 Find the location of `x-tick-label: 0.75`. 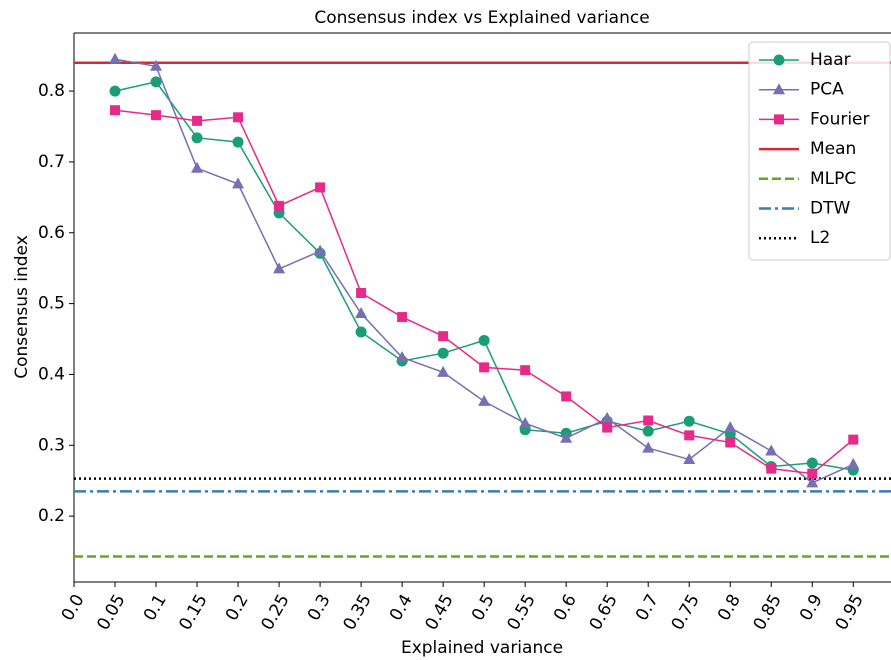

x-tick-label: 0.75 is located at coordinates (686, 612).